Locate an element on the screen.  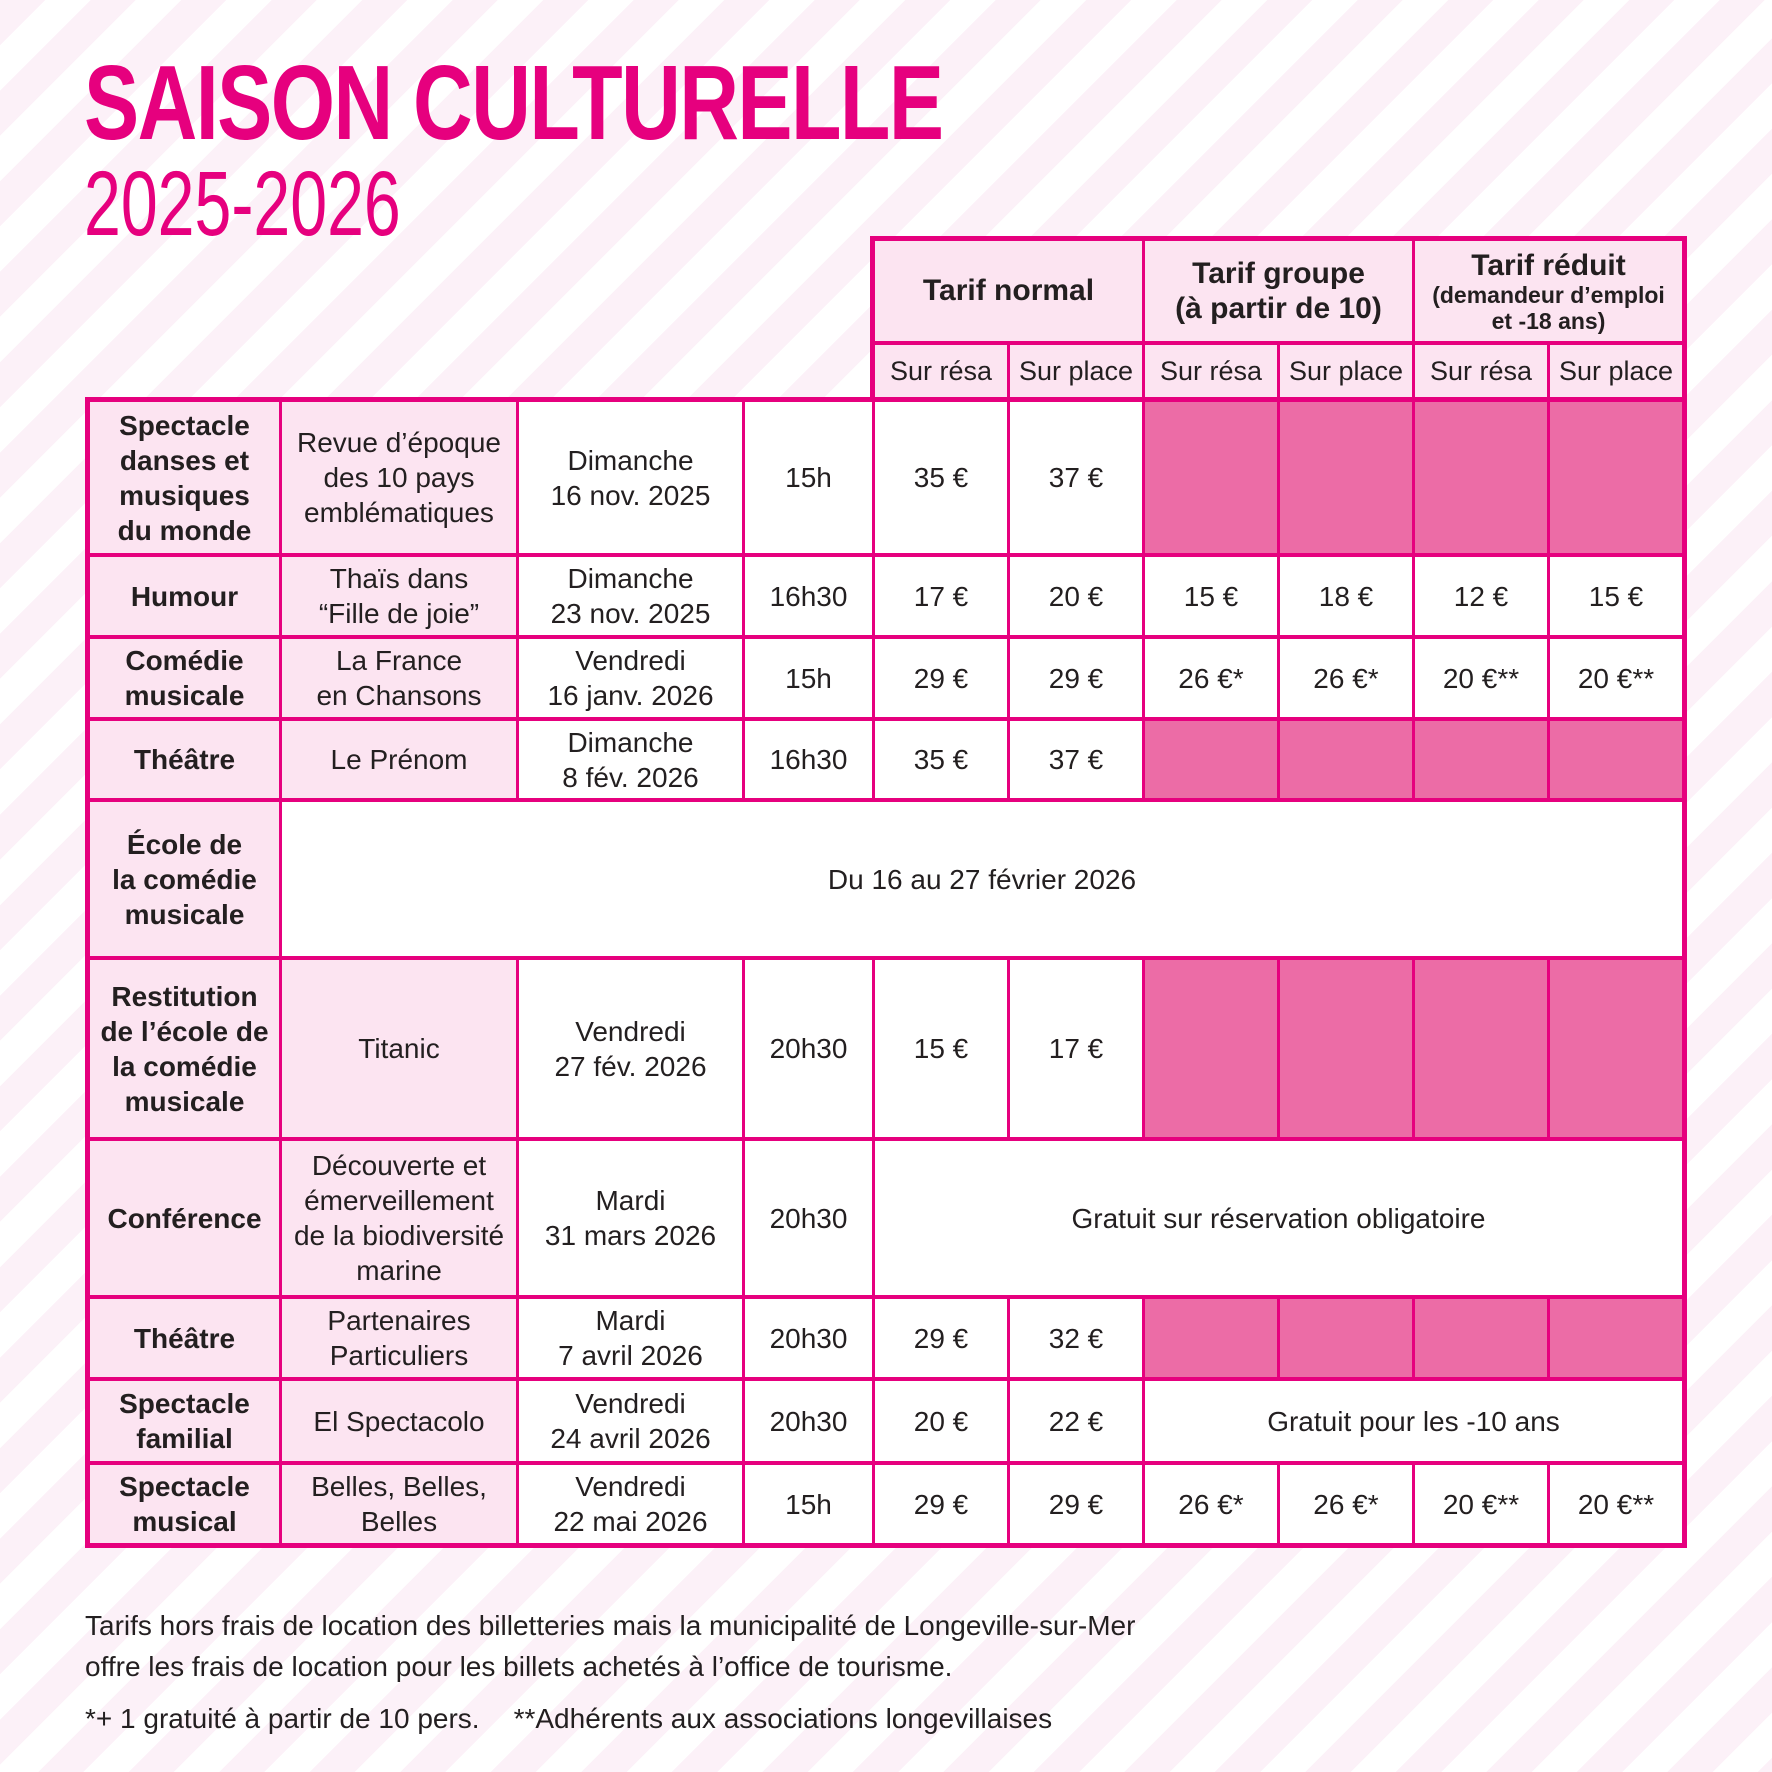
tarif-normal-label: Tarif normal is located at coordinates (1008, 291).